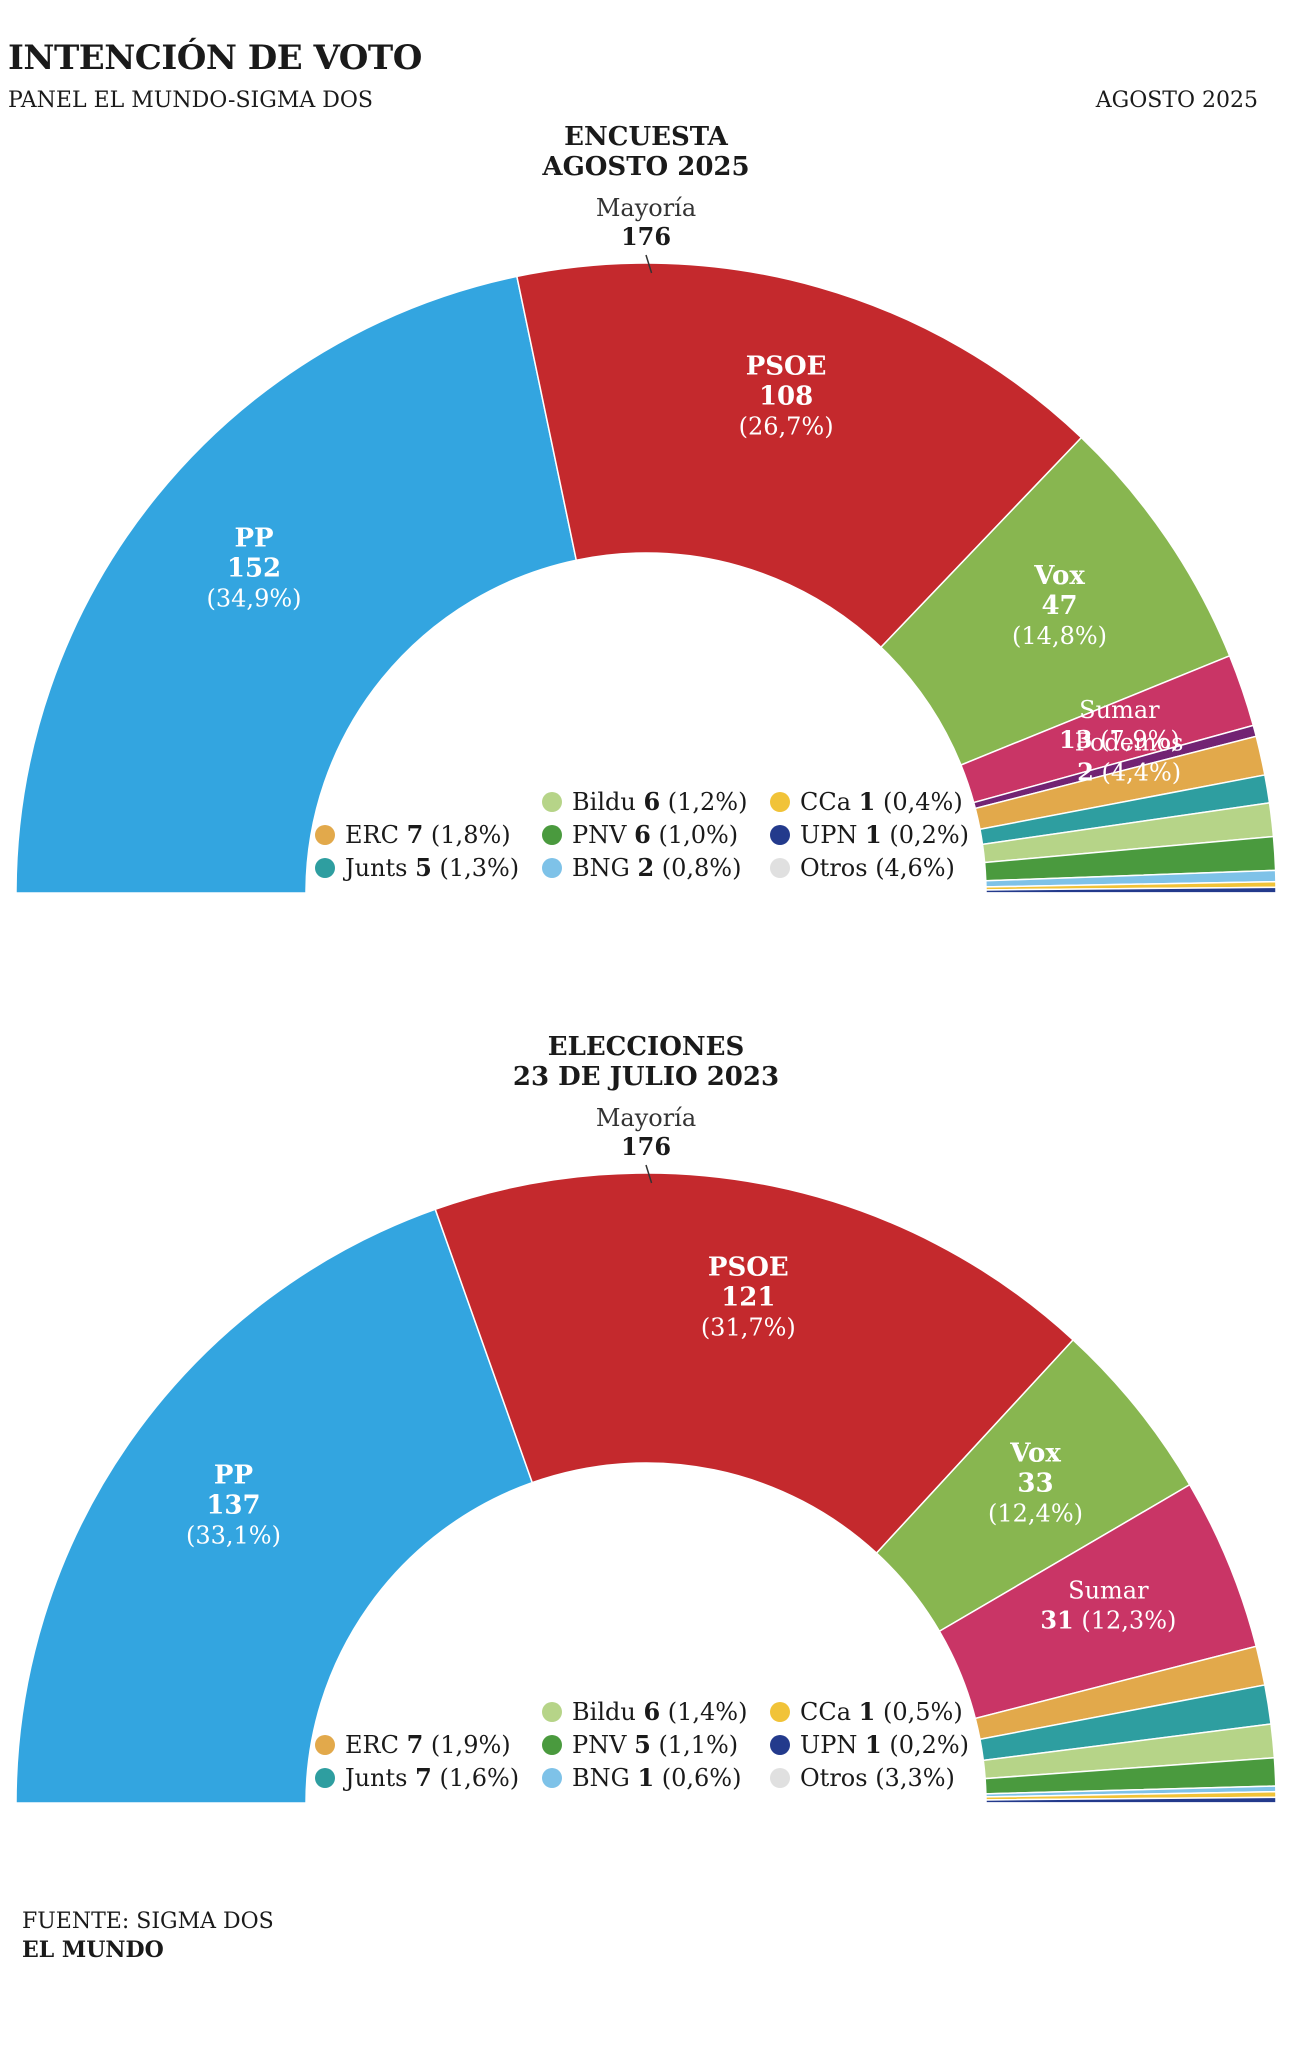 The height and width of the screenshot is (2066, 1292). I want to click on legend-label-bng-survey: BNG 2 (0,8%), so click(656, 867).